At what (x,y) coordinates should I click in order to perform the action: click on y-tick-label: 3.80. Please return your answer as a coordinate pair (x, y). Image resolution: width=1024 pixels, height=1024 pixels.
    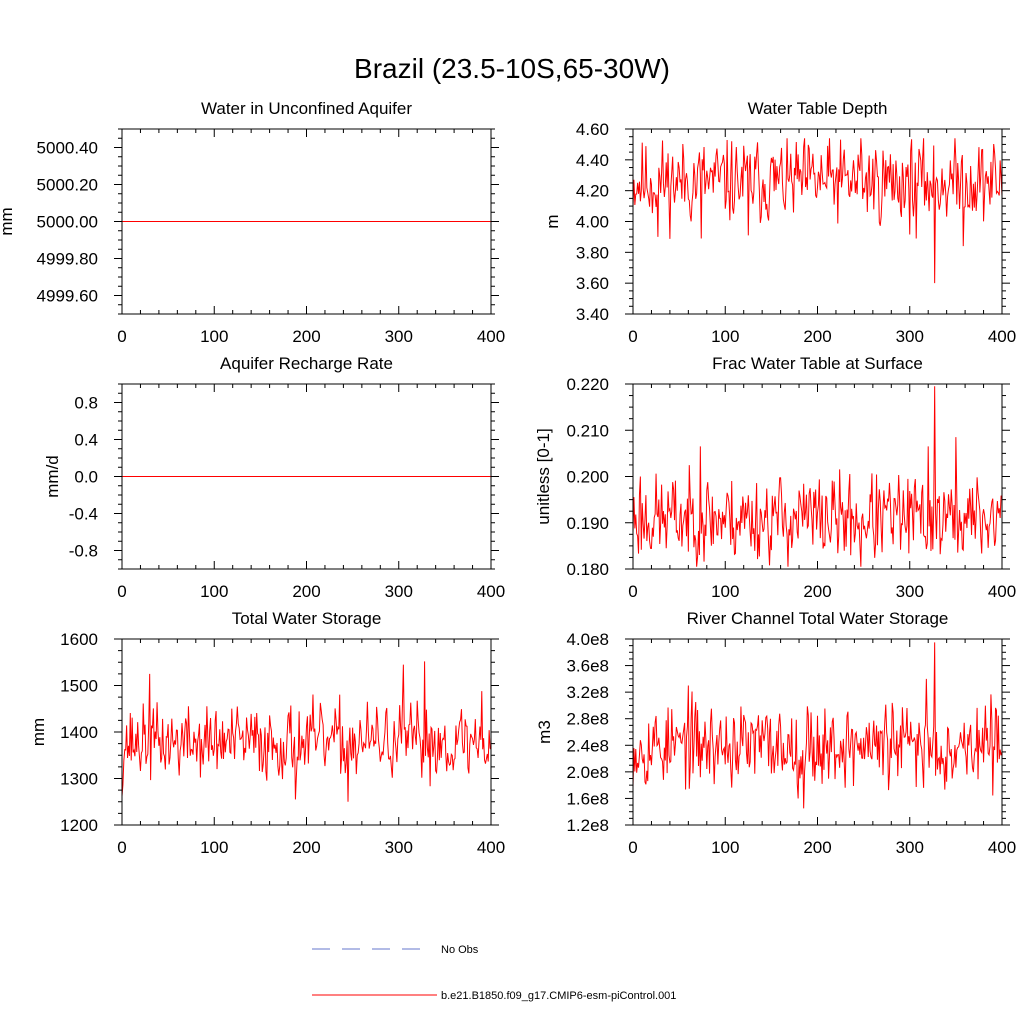
    Looking at the image, I should click on (592, 252).